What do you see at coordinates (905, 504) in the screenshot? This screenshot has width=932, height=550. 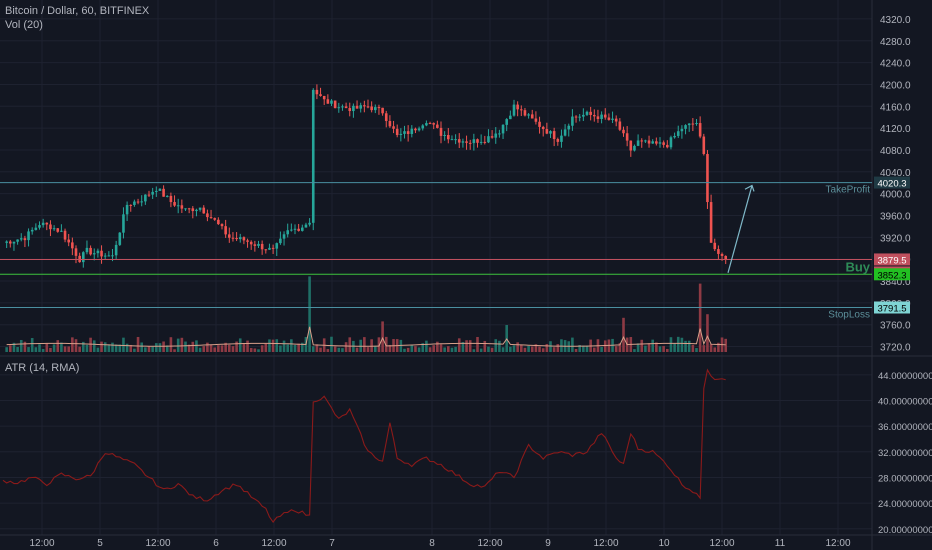 I see `atr-tick-label: 24.00000000` at bounding box center [905, 504].